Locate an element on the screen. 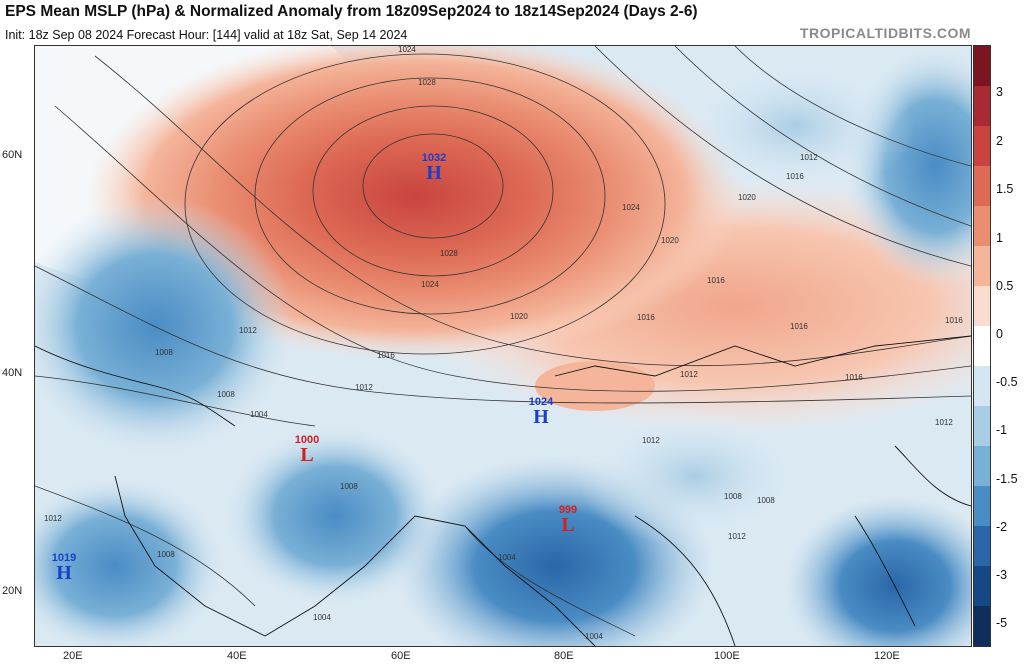 Image resolution: width=1024 pixels, height=665 pixels. colorbar is located at coordinates (982, 346).